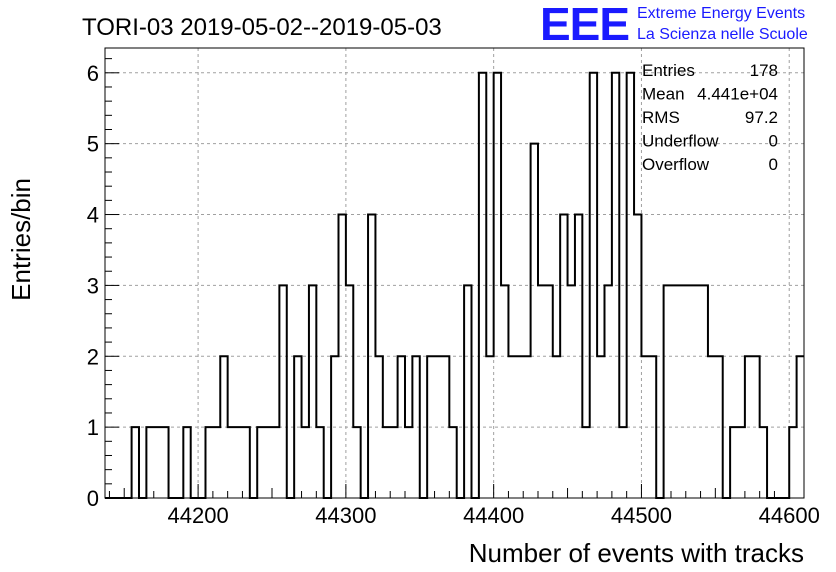  Describe the element at coordinates (584, 25) in the screenshot. I see `logo-mark: EEE` at that location.